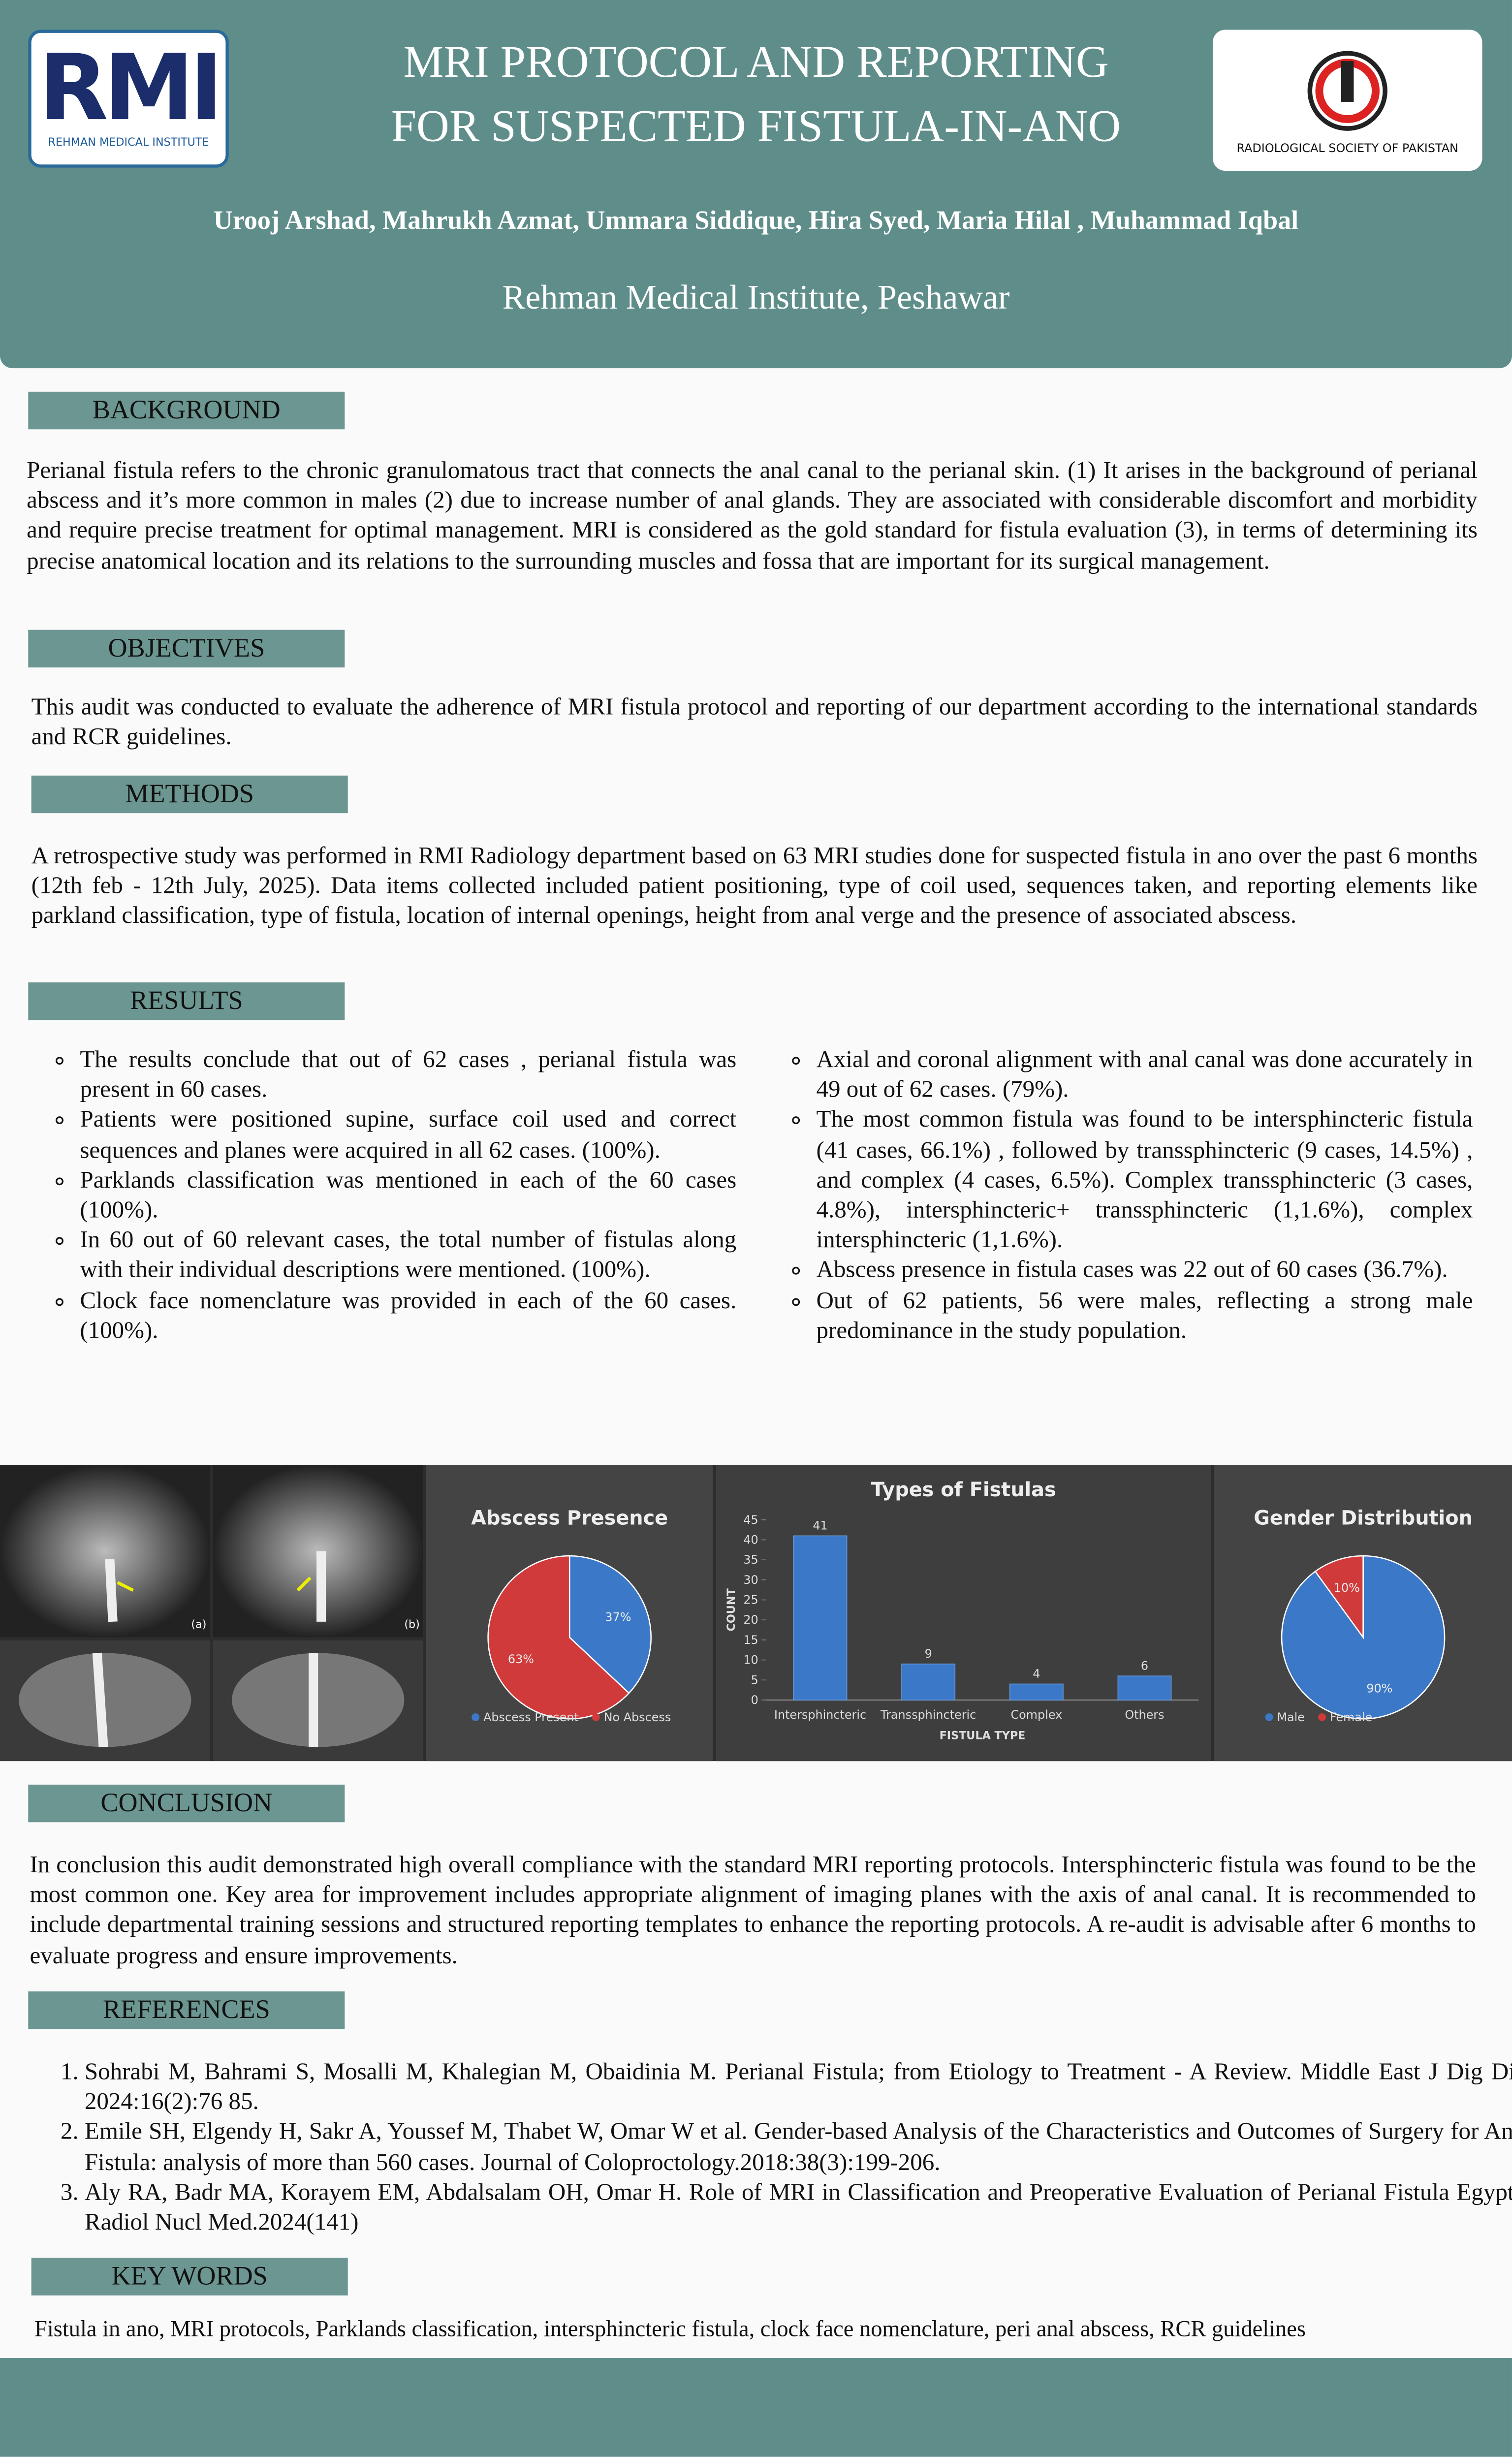 Image resolution: width=1512 pixels, height=2457 pixels. I want to click on section-heading: RESULTS, so click(186, 1001).